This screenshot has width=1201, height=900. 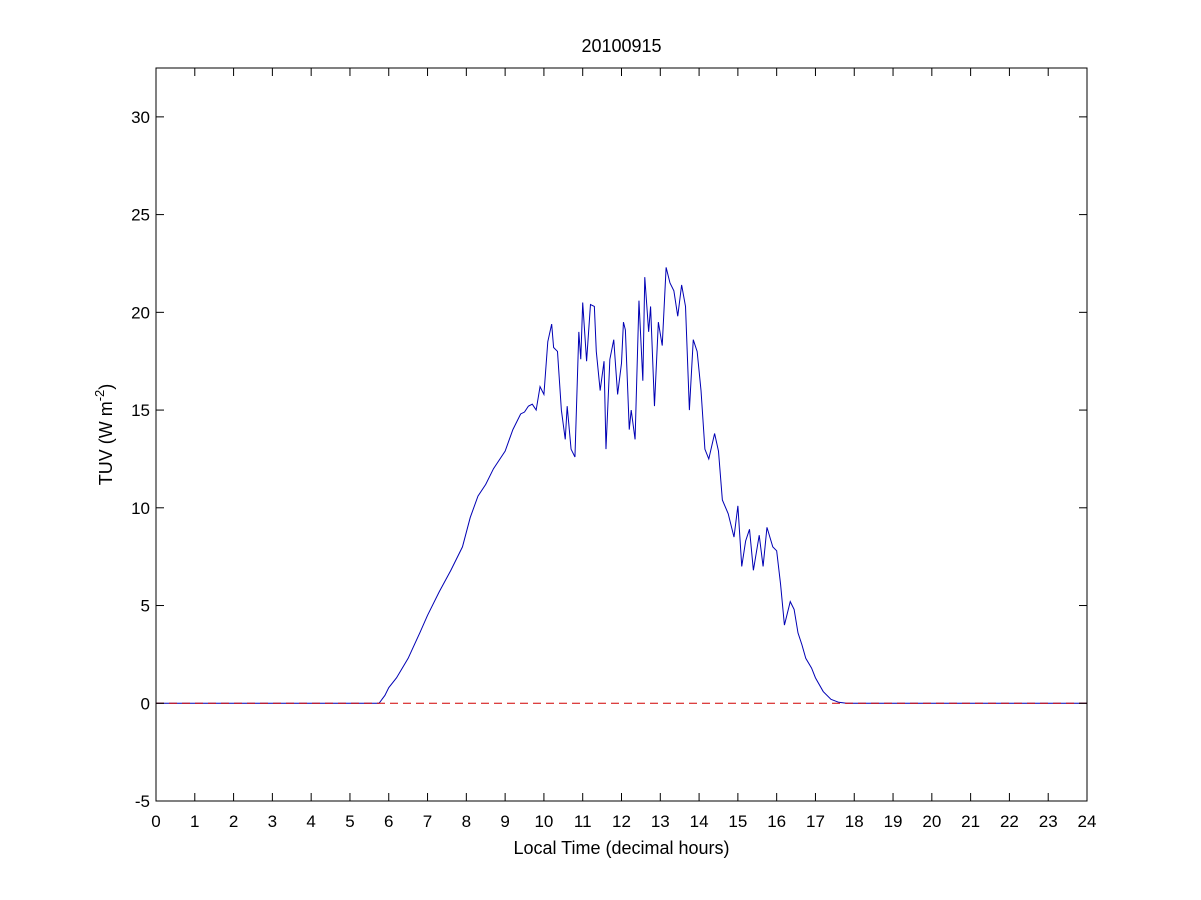 I want to click on x-tick-label: 3, so click(x=272, y=821).